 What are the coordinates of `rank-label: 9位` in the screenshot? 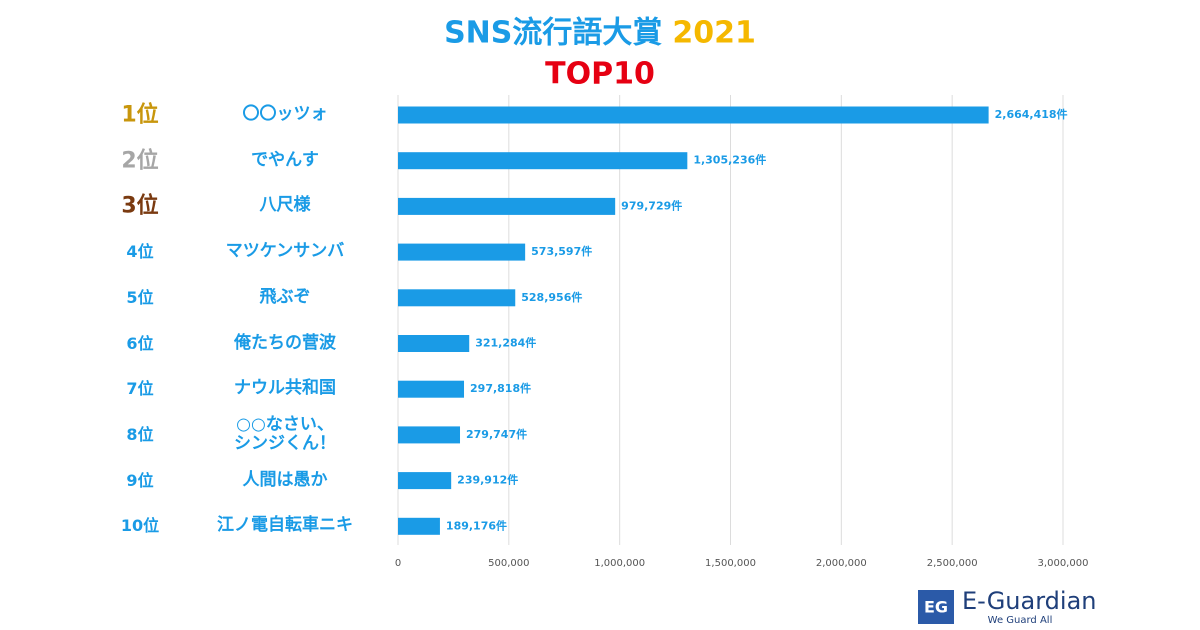 It's located at (140, 480).